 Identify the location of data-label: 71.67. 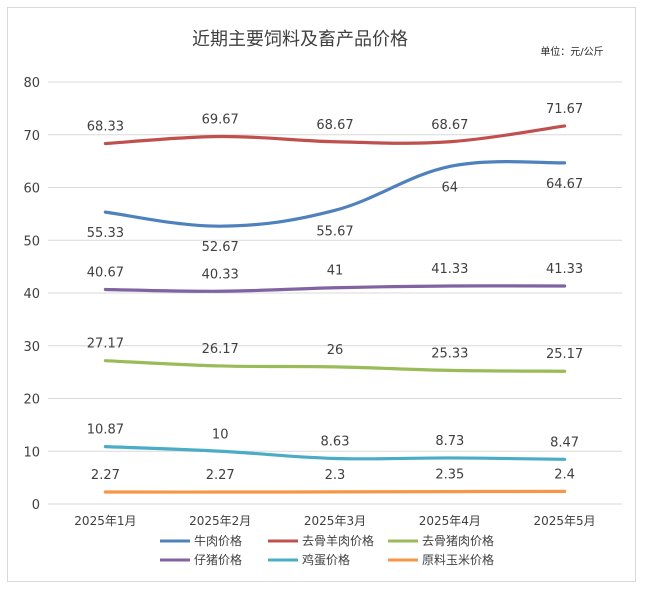
(564, 109).